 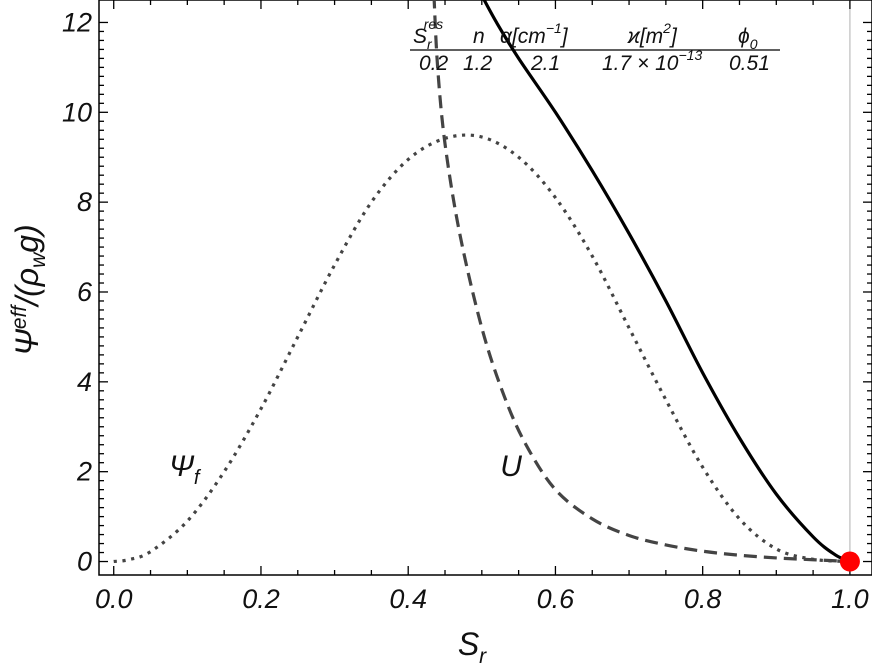 What do you see at coordinates (198, 478) in the screenshot?
I see `curve-label-psi-sub: f` at bounding box center [198, 478].